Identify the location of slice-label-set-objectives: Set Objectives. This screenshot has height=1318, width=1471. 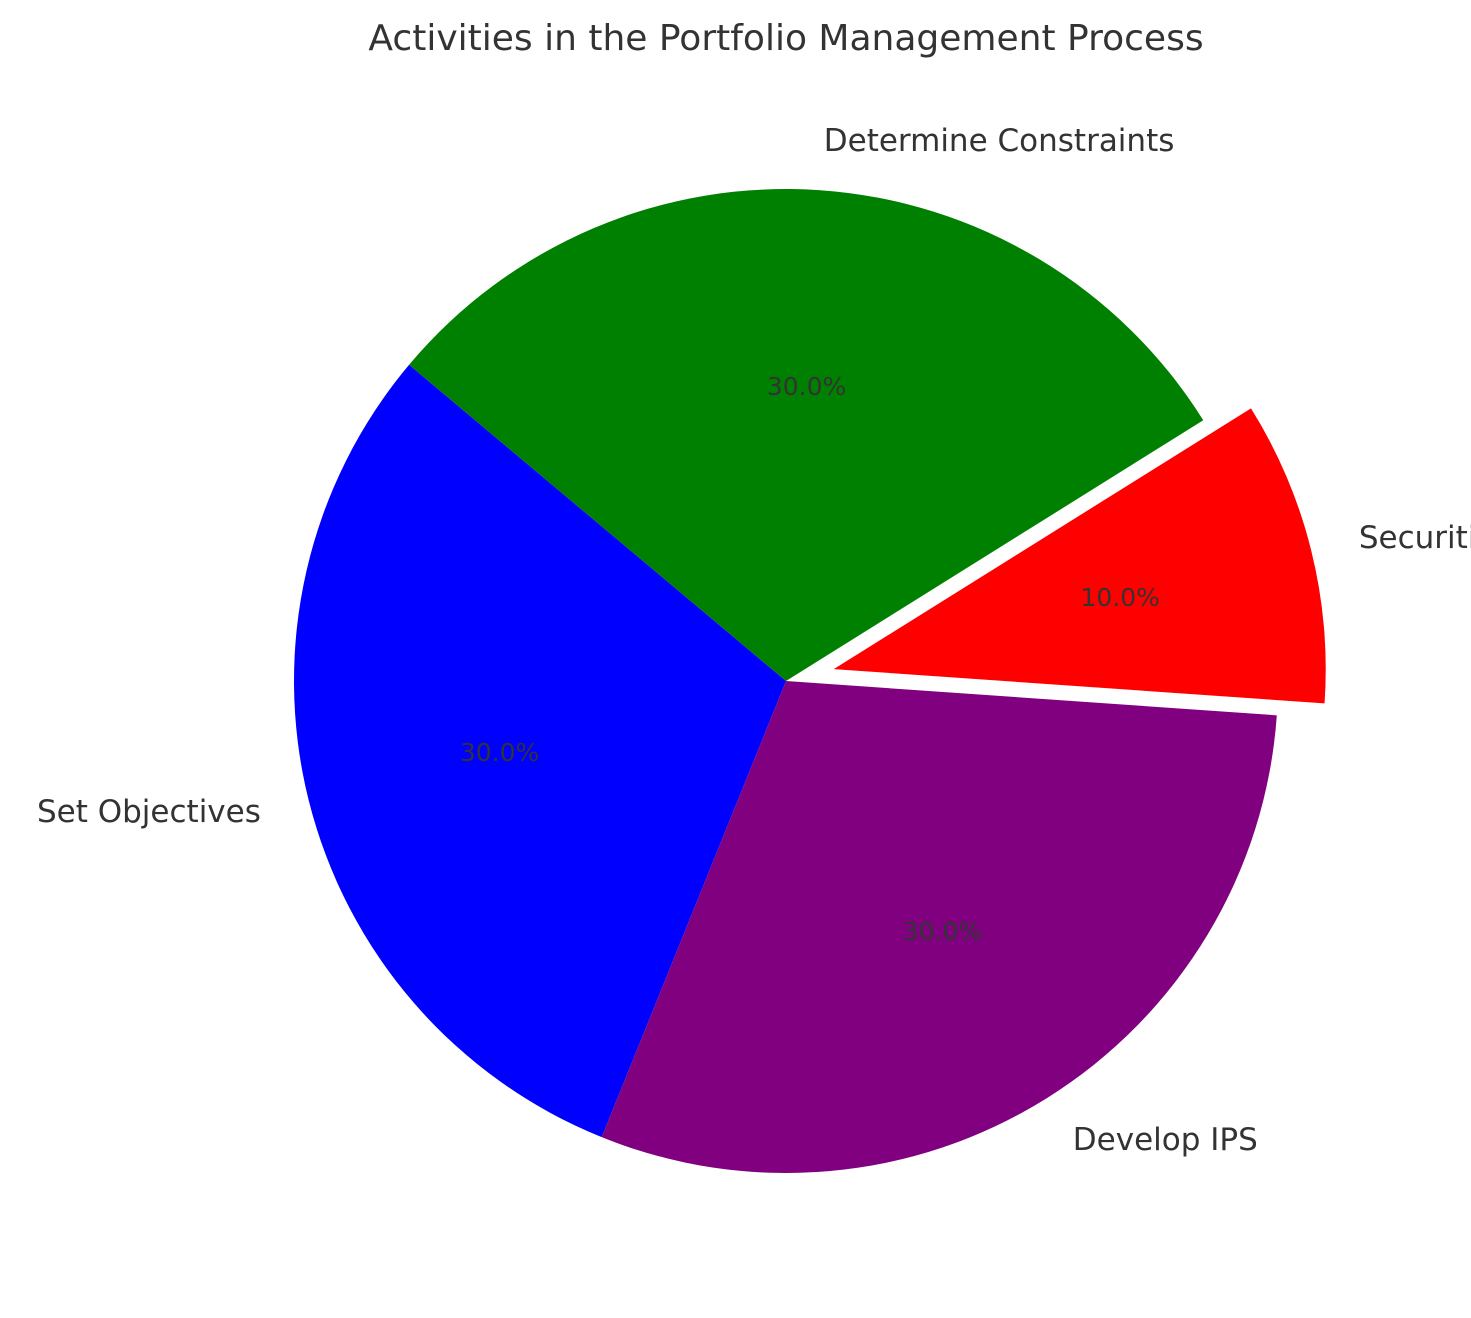
(149, 812).